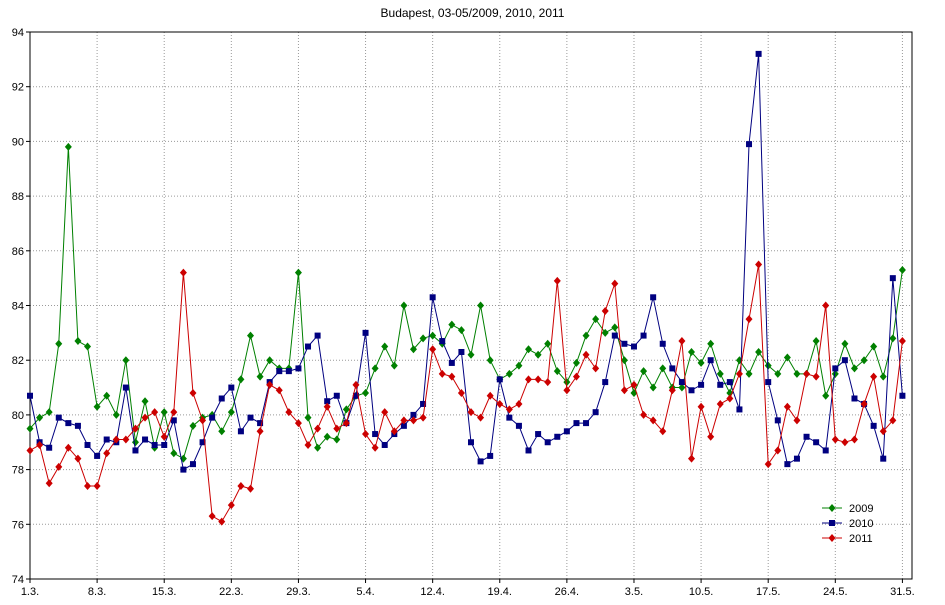 Image resolution: width=945 pixels, height=605 pixels. I want to click on y-tick-label: 74, so click(18, 580).